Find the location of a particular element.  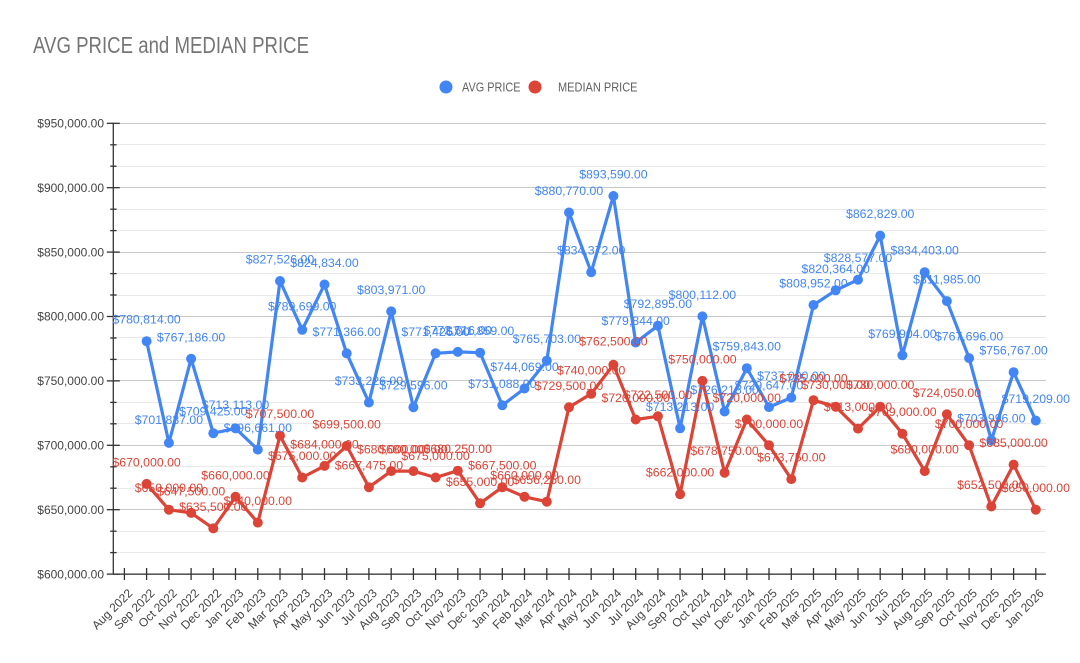

svg-text: $647,500.00 is located at coordinates (191, 491).